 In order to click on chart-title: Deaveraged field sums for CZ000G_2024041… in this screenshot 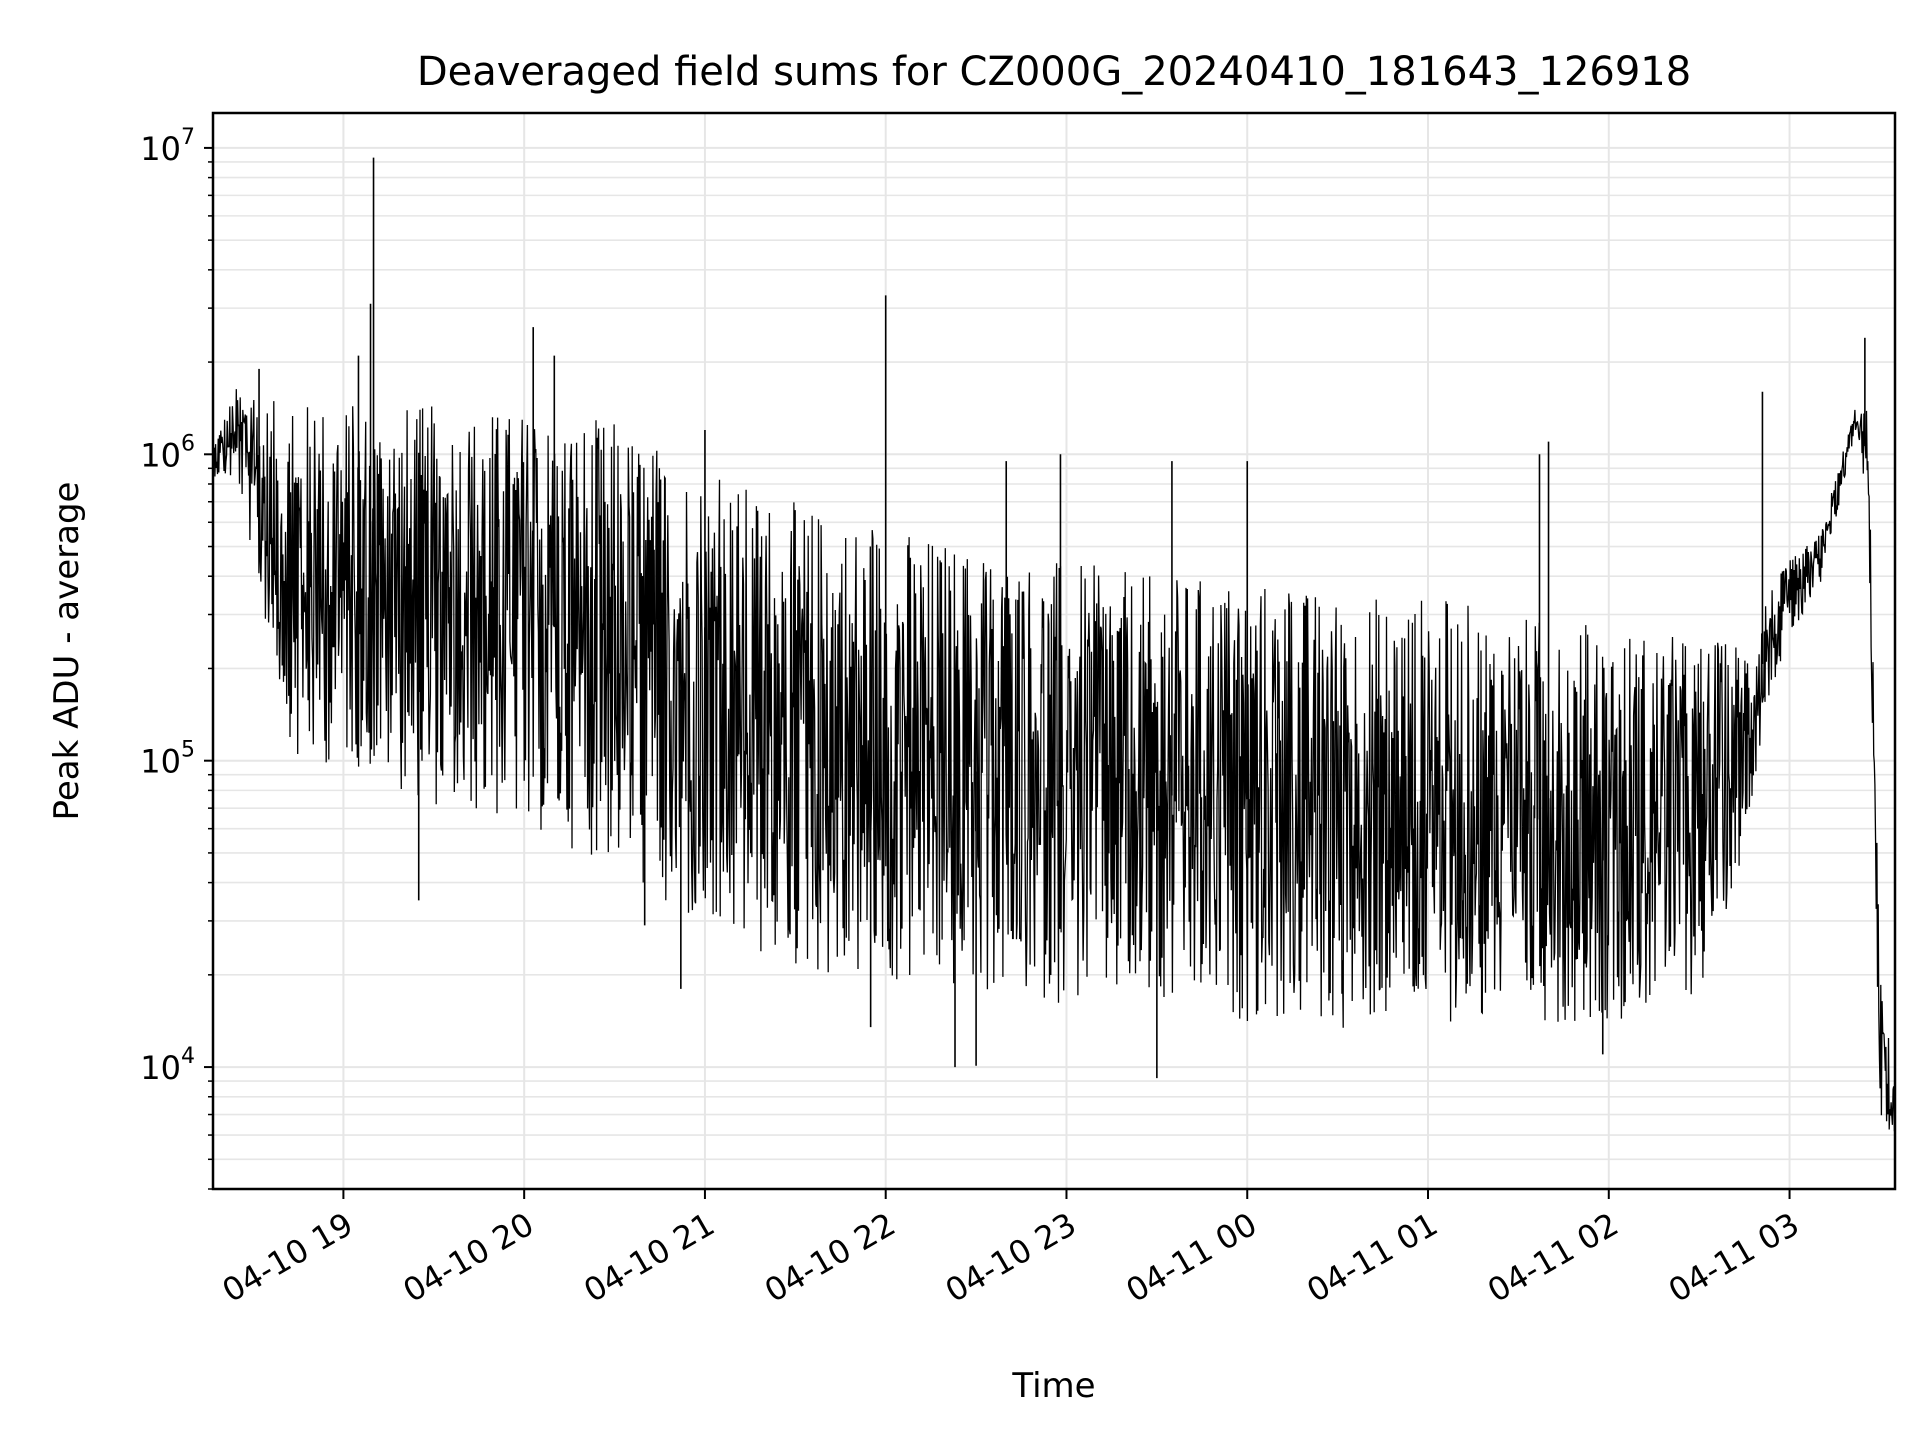, I will do `click(1054, 72)`.